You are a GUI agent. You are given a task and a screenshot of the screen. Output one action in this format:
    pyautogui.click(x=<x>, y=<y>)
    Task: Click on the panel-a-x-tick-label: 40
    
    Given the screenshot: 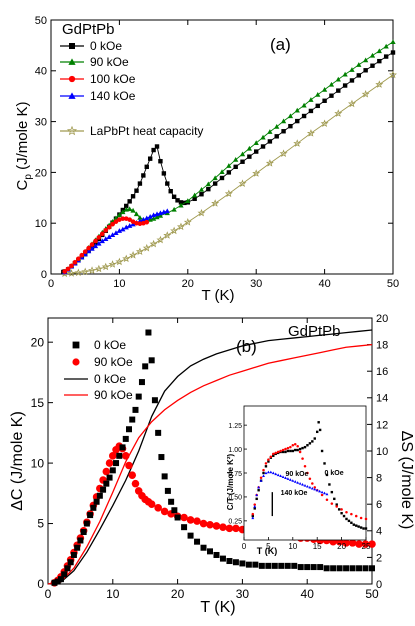 What is the action you would take?
    pyautogui.click(x=324, y=284)
    